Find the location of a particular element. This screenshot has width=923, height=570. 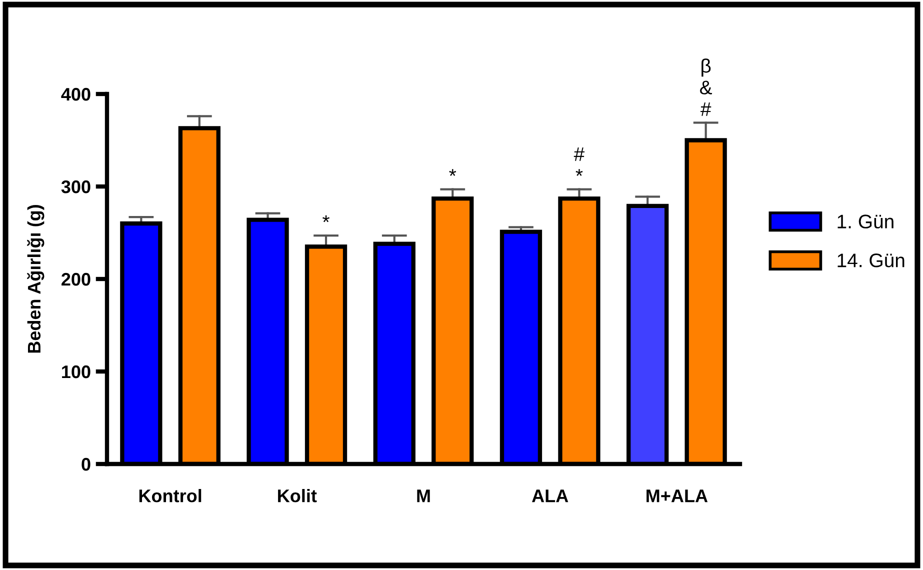

y-tick-label: 0 is located at coordinates (86, 464).